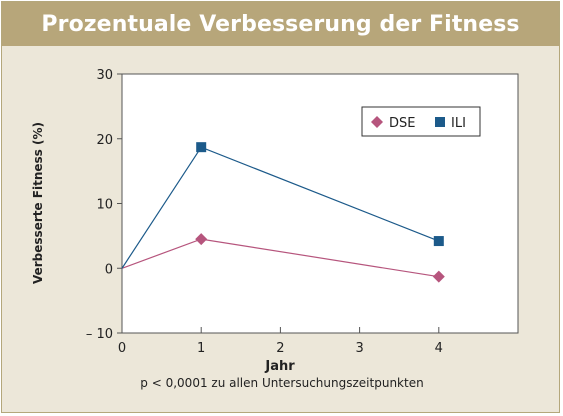 The image size is (563, 416). I want to click on x-axis-label: Jahr, so click(279, 366).